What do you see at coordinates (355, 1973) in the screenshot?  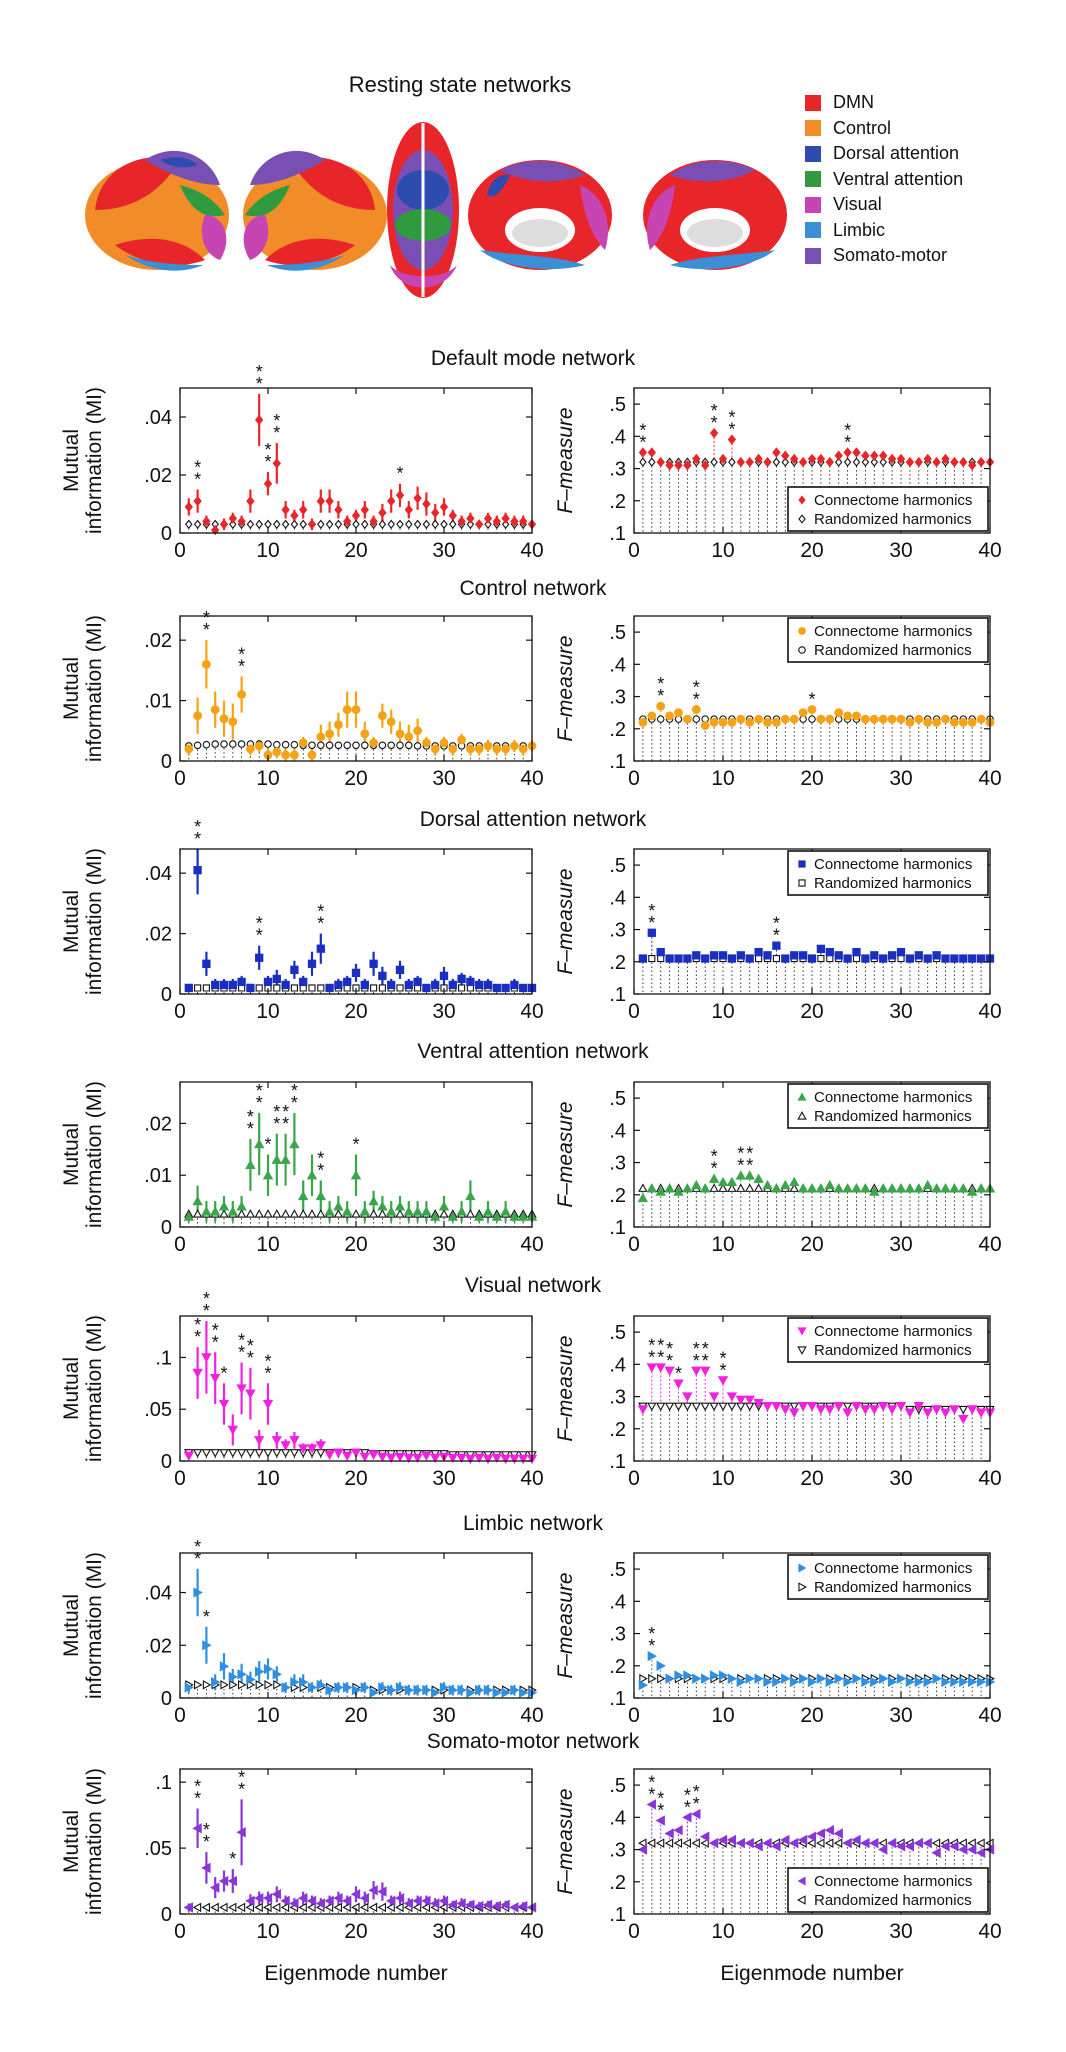 I see `x-axis-label: Eigenmode number` at bounding box center [355, 1973].